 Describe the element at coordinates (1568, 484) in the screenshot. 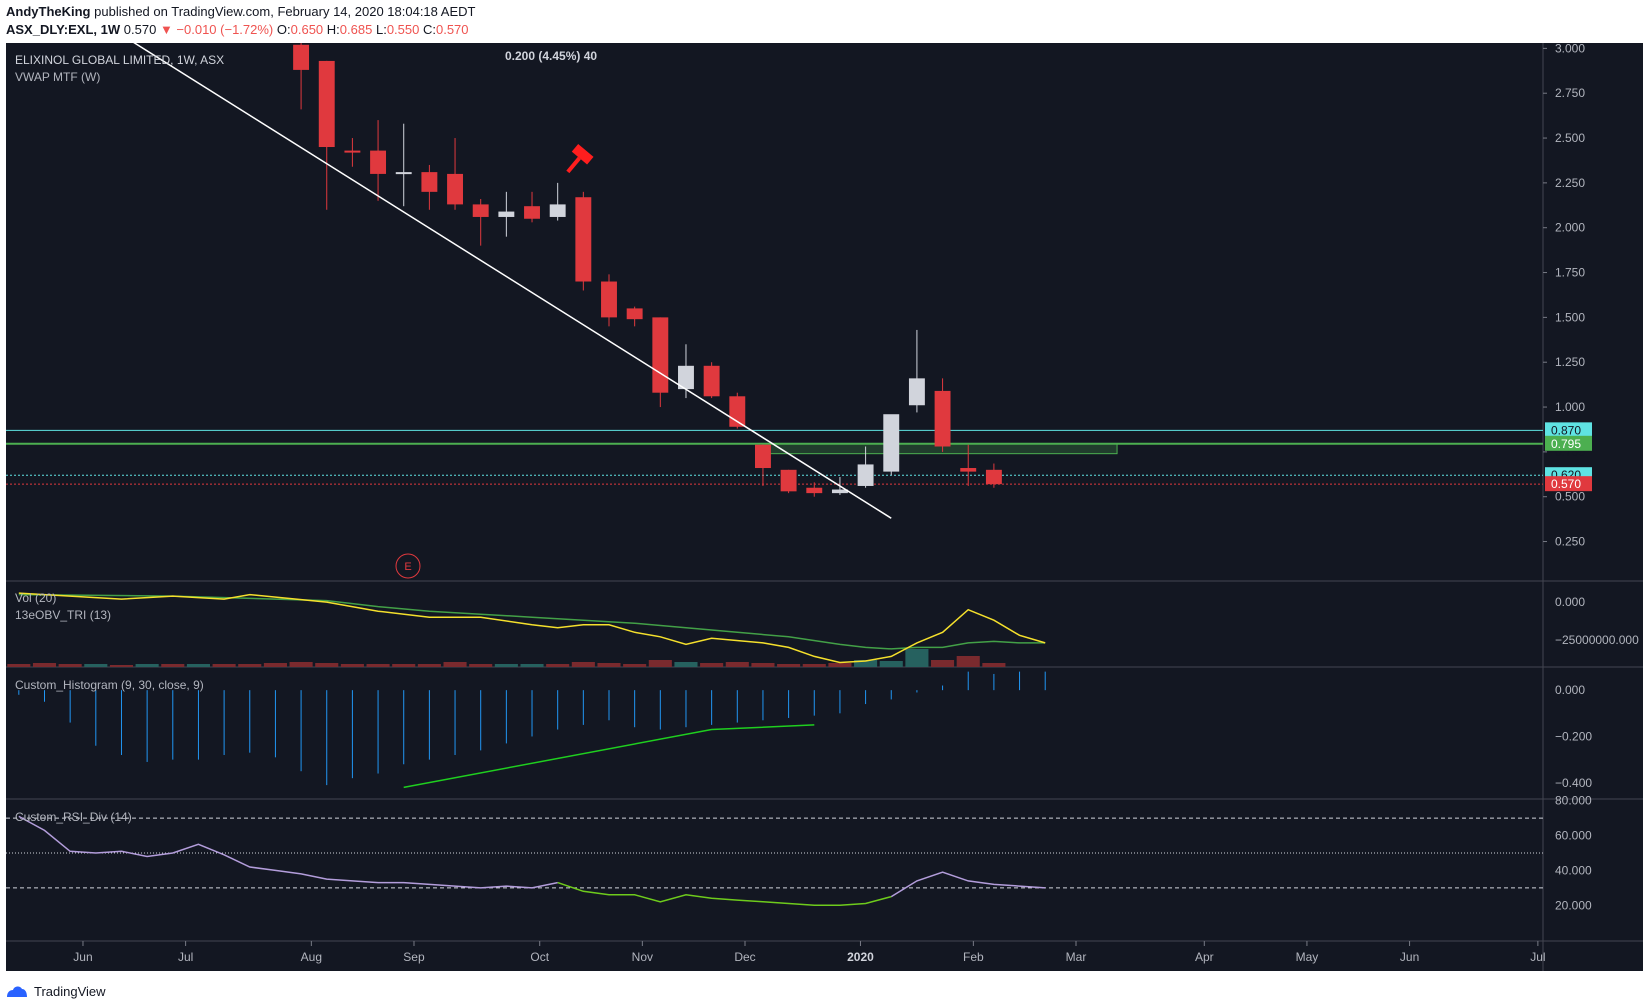

I see `price-label-badge: 0.570` at that location.